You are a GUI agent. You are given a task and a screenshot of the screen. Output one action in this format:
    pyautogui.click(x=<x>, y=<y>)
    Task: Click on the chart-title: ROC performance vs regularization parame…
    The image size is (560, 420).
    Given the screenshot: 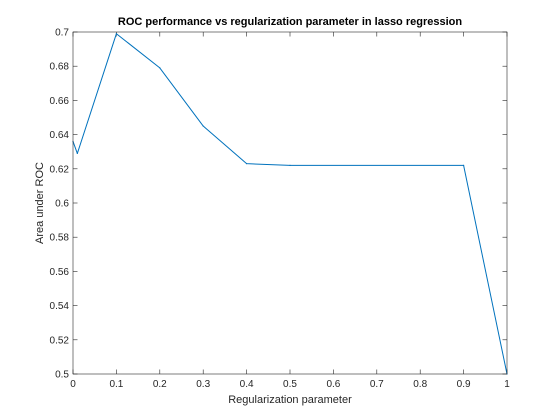 What is the action you would take?
    pyautogui.click(x=290, y=22)
    